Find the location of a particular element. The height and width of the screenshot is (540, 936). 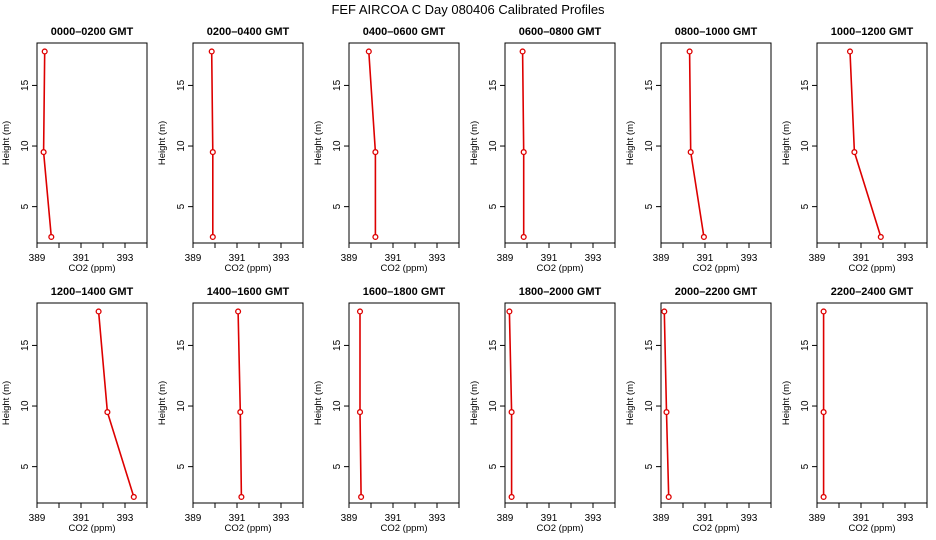

panel-title: 0800–1000 GMT is located at coordinates (716, 32).